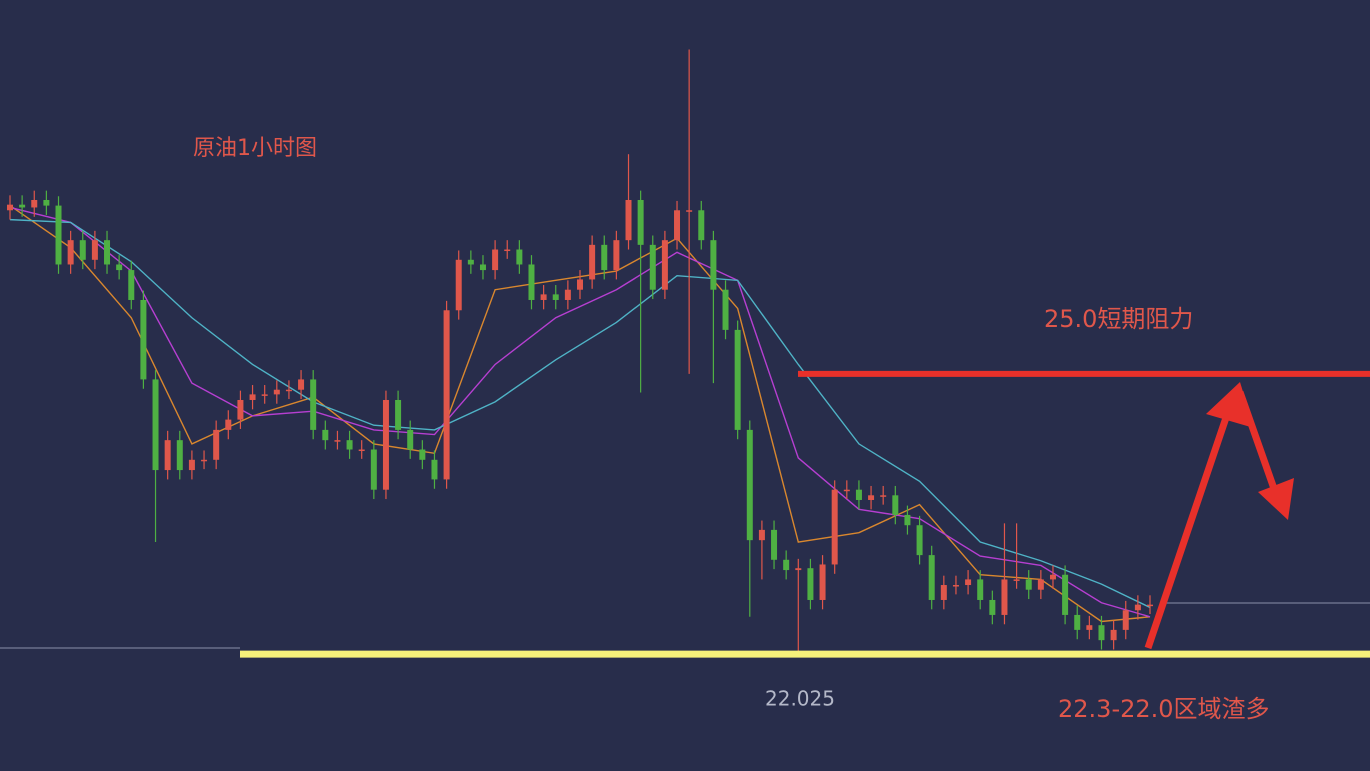 The height and width of the screenshot is (771, 1370). Describe the element at coordinates (800, 699) in the screenshot. I see `low-label: 22.025` at that location.